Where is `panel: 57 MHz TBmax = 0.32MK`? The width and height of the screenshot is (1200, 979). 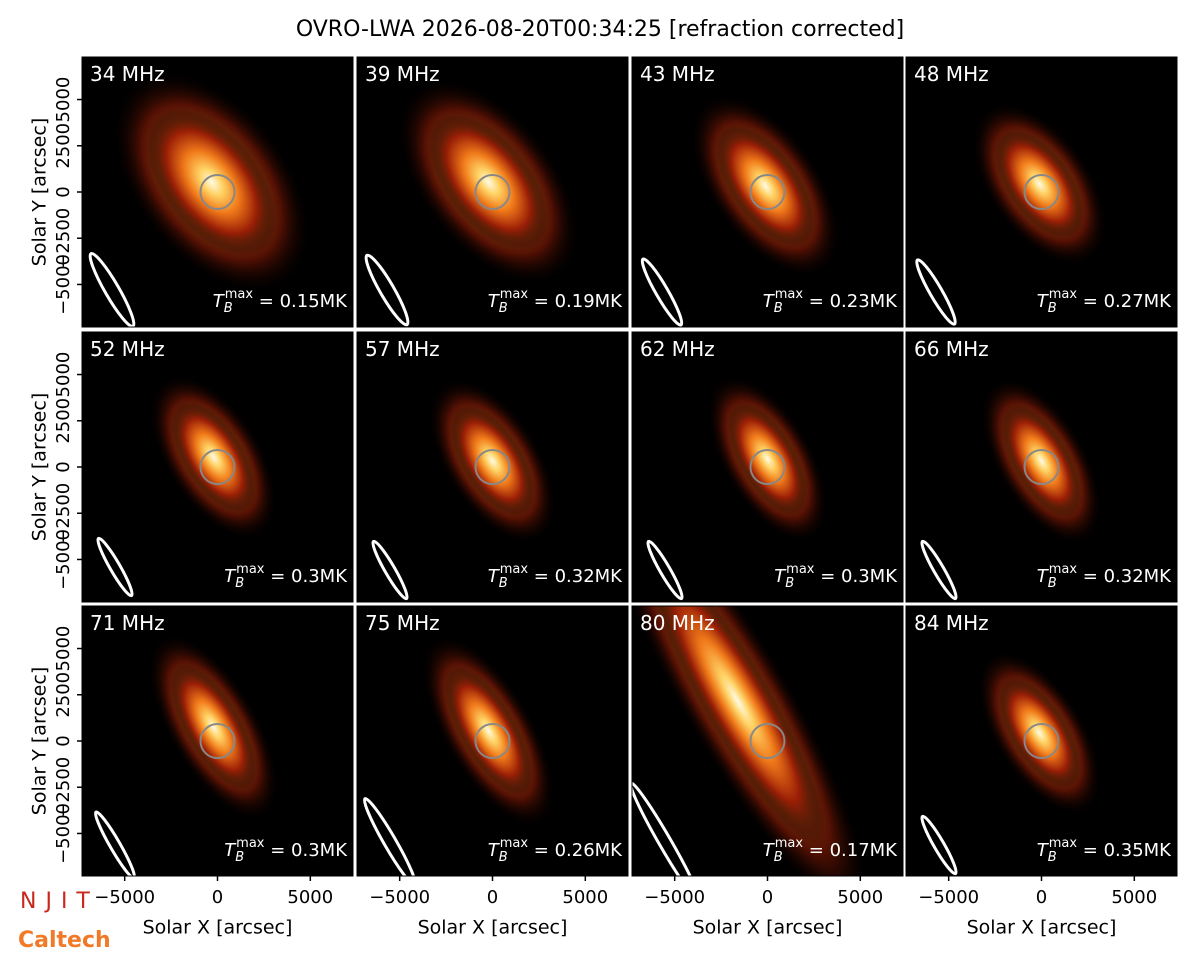 panel: 57 MHz TBmax = 0.32MK is located at coordinates (492, 467).